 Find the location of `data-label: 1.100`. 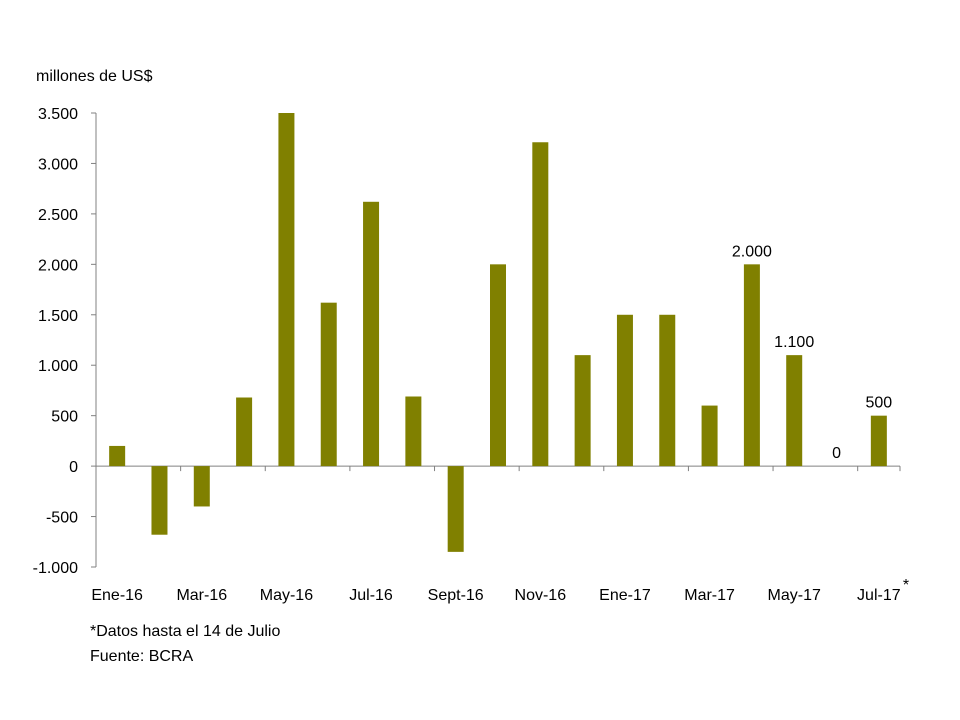

data-label: 1.100 is located at coordinates (794, 342).